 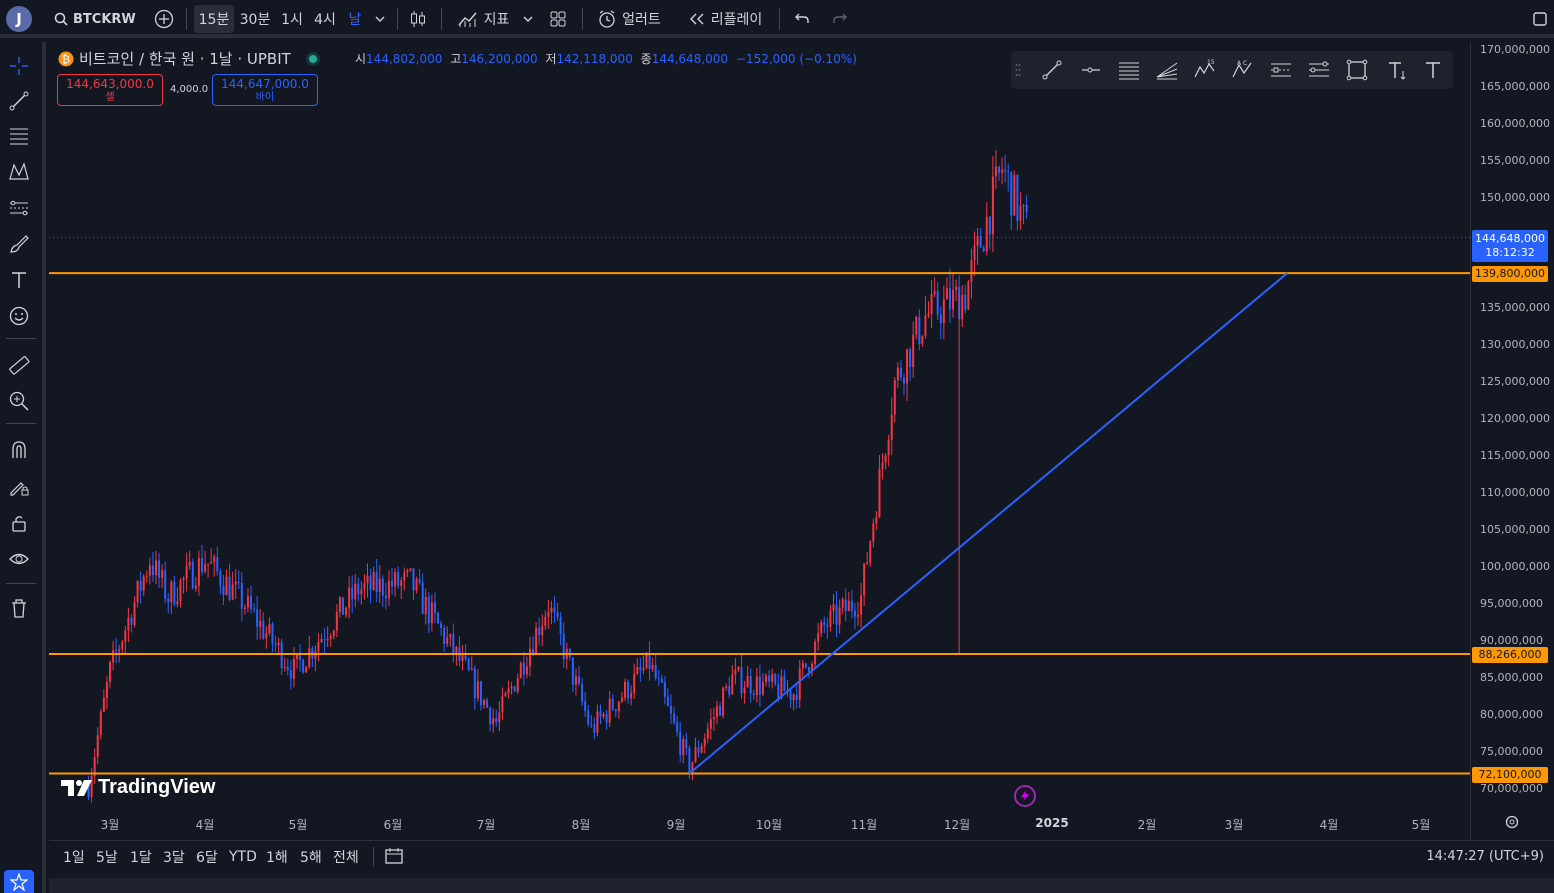 I want to click on horizontal-ray-button, so click(x=1091, y=70).